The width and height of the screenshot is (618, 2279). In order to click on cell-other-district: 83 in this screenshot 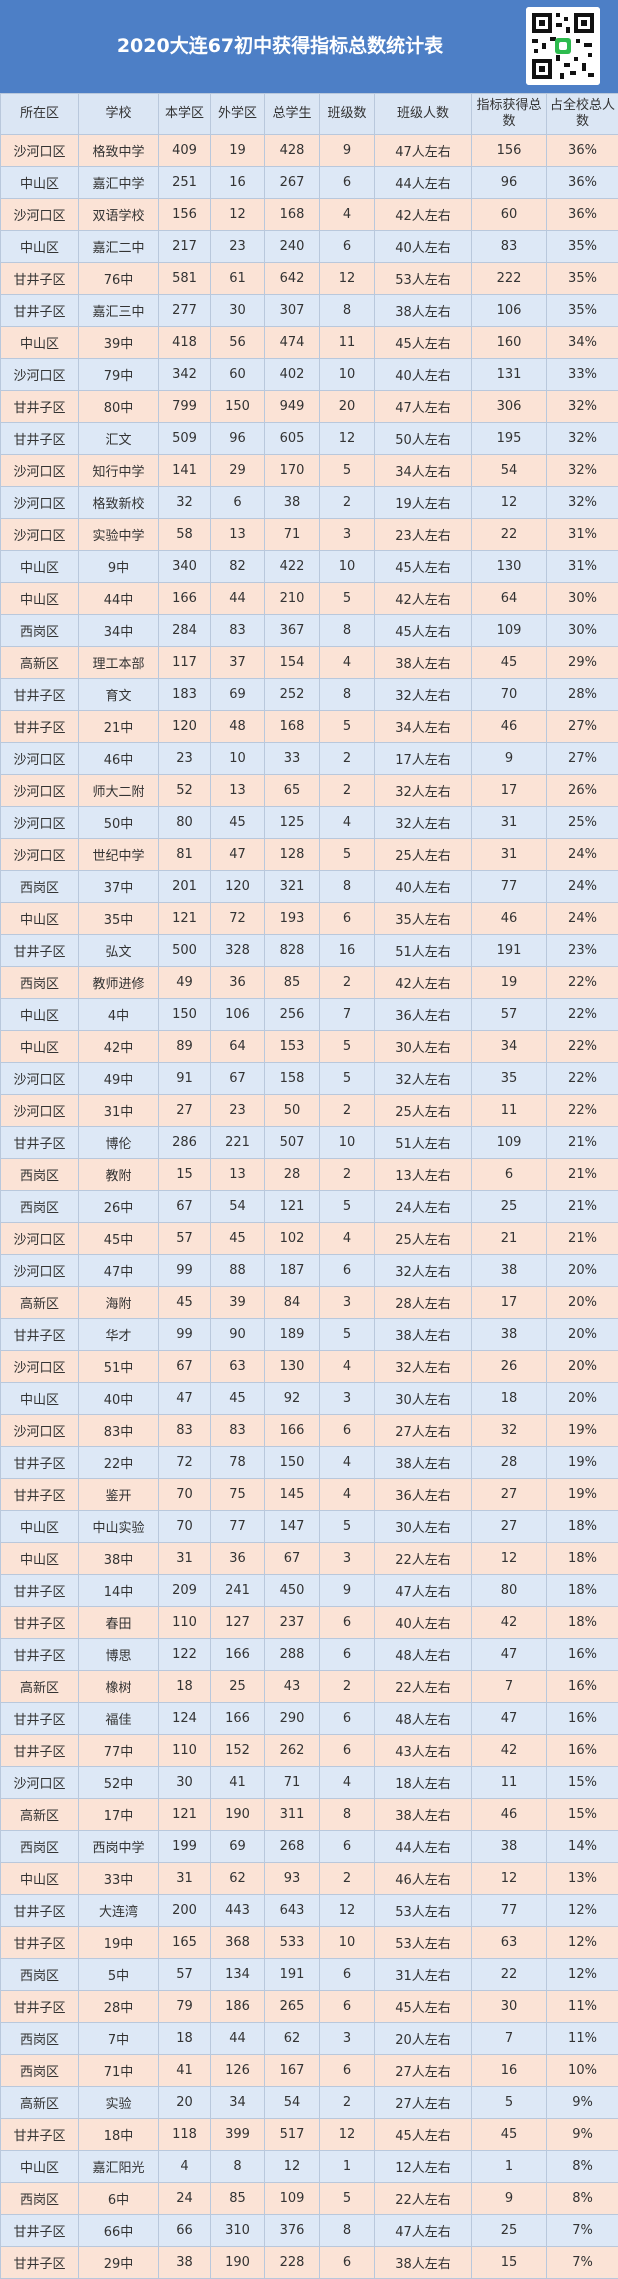, I will do `click(238, 631)`.